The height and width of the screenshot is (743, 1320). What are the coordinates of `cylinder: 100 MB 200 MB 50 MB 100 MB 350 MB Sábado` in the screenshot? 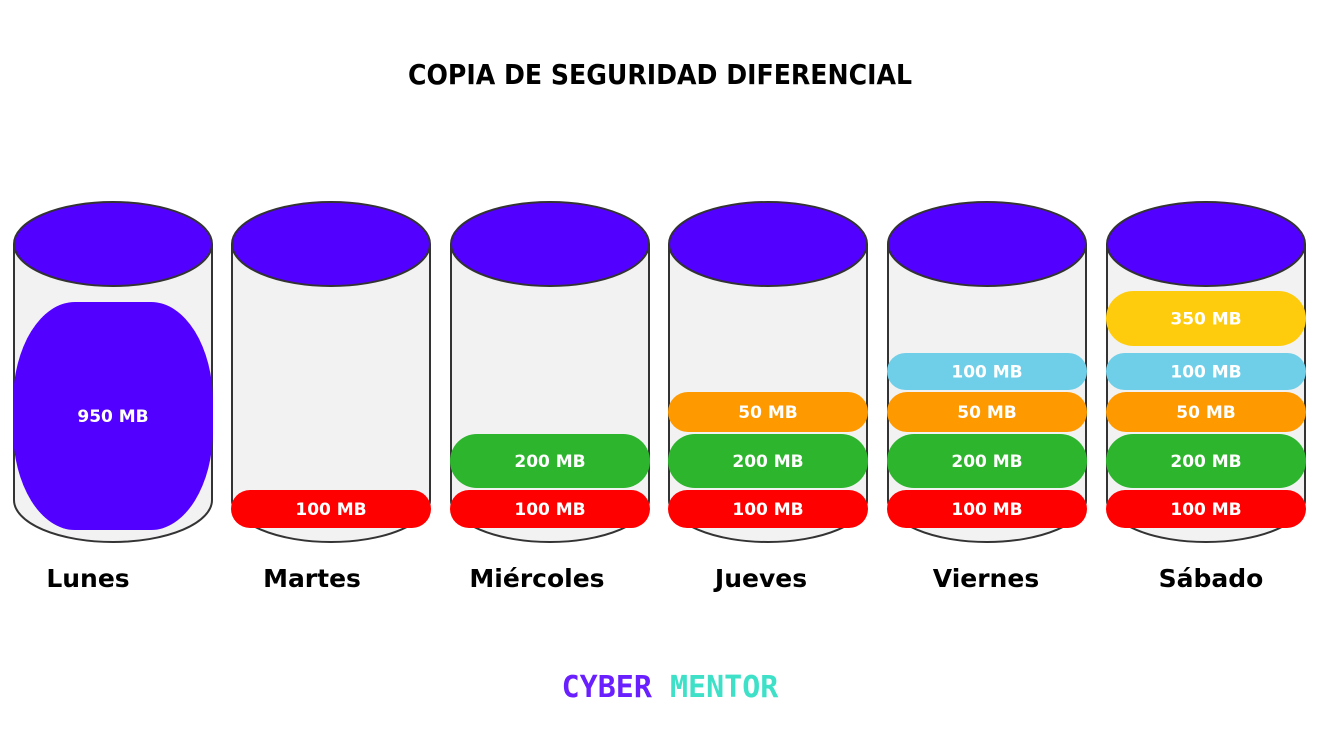 It's located at (1206, 397).